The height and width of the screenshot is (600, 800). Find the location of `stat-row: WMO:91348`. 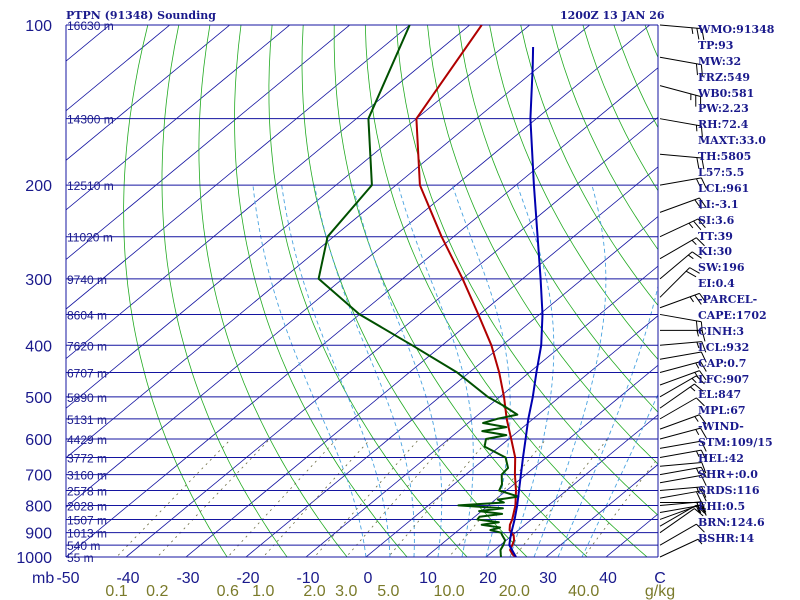

stat-row: WMO:91348 is located at coordinates (736, 29).